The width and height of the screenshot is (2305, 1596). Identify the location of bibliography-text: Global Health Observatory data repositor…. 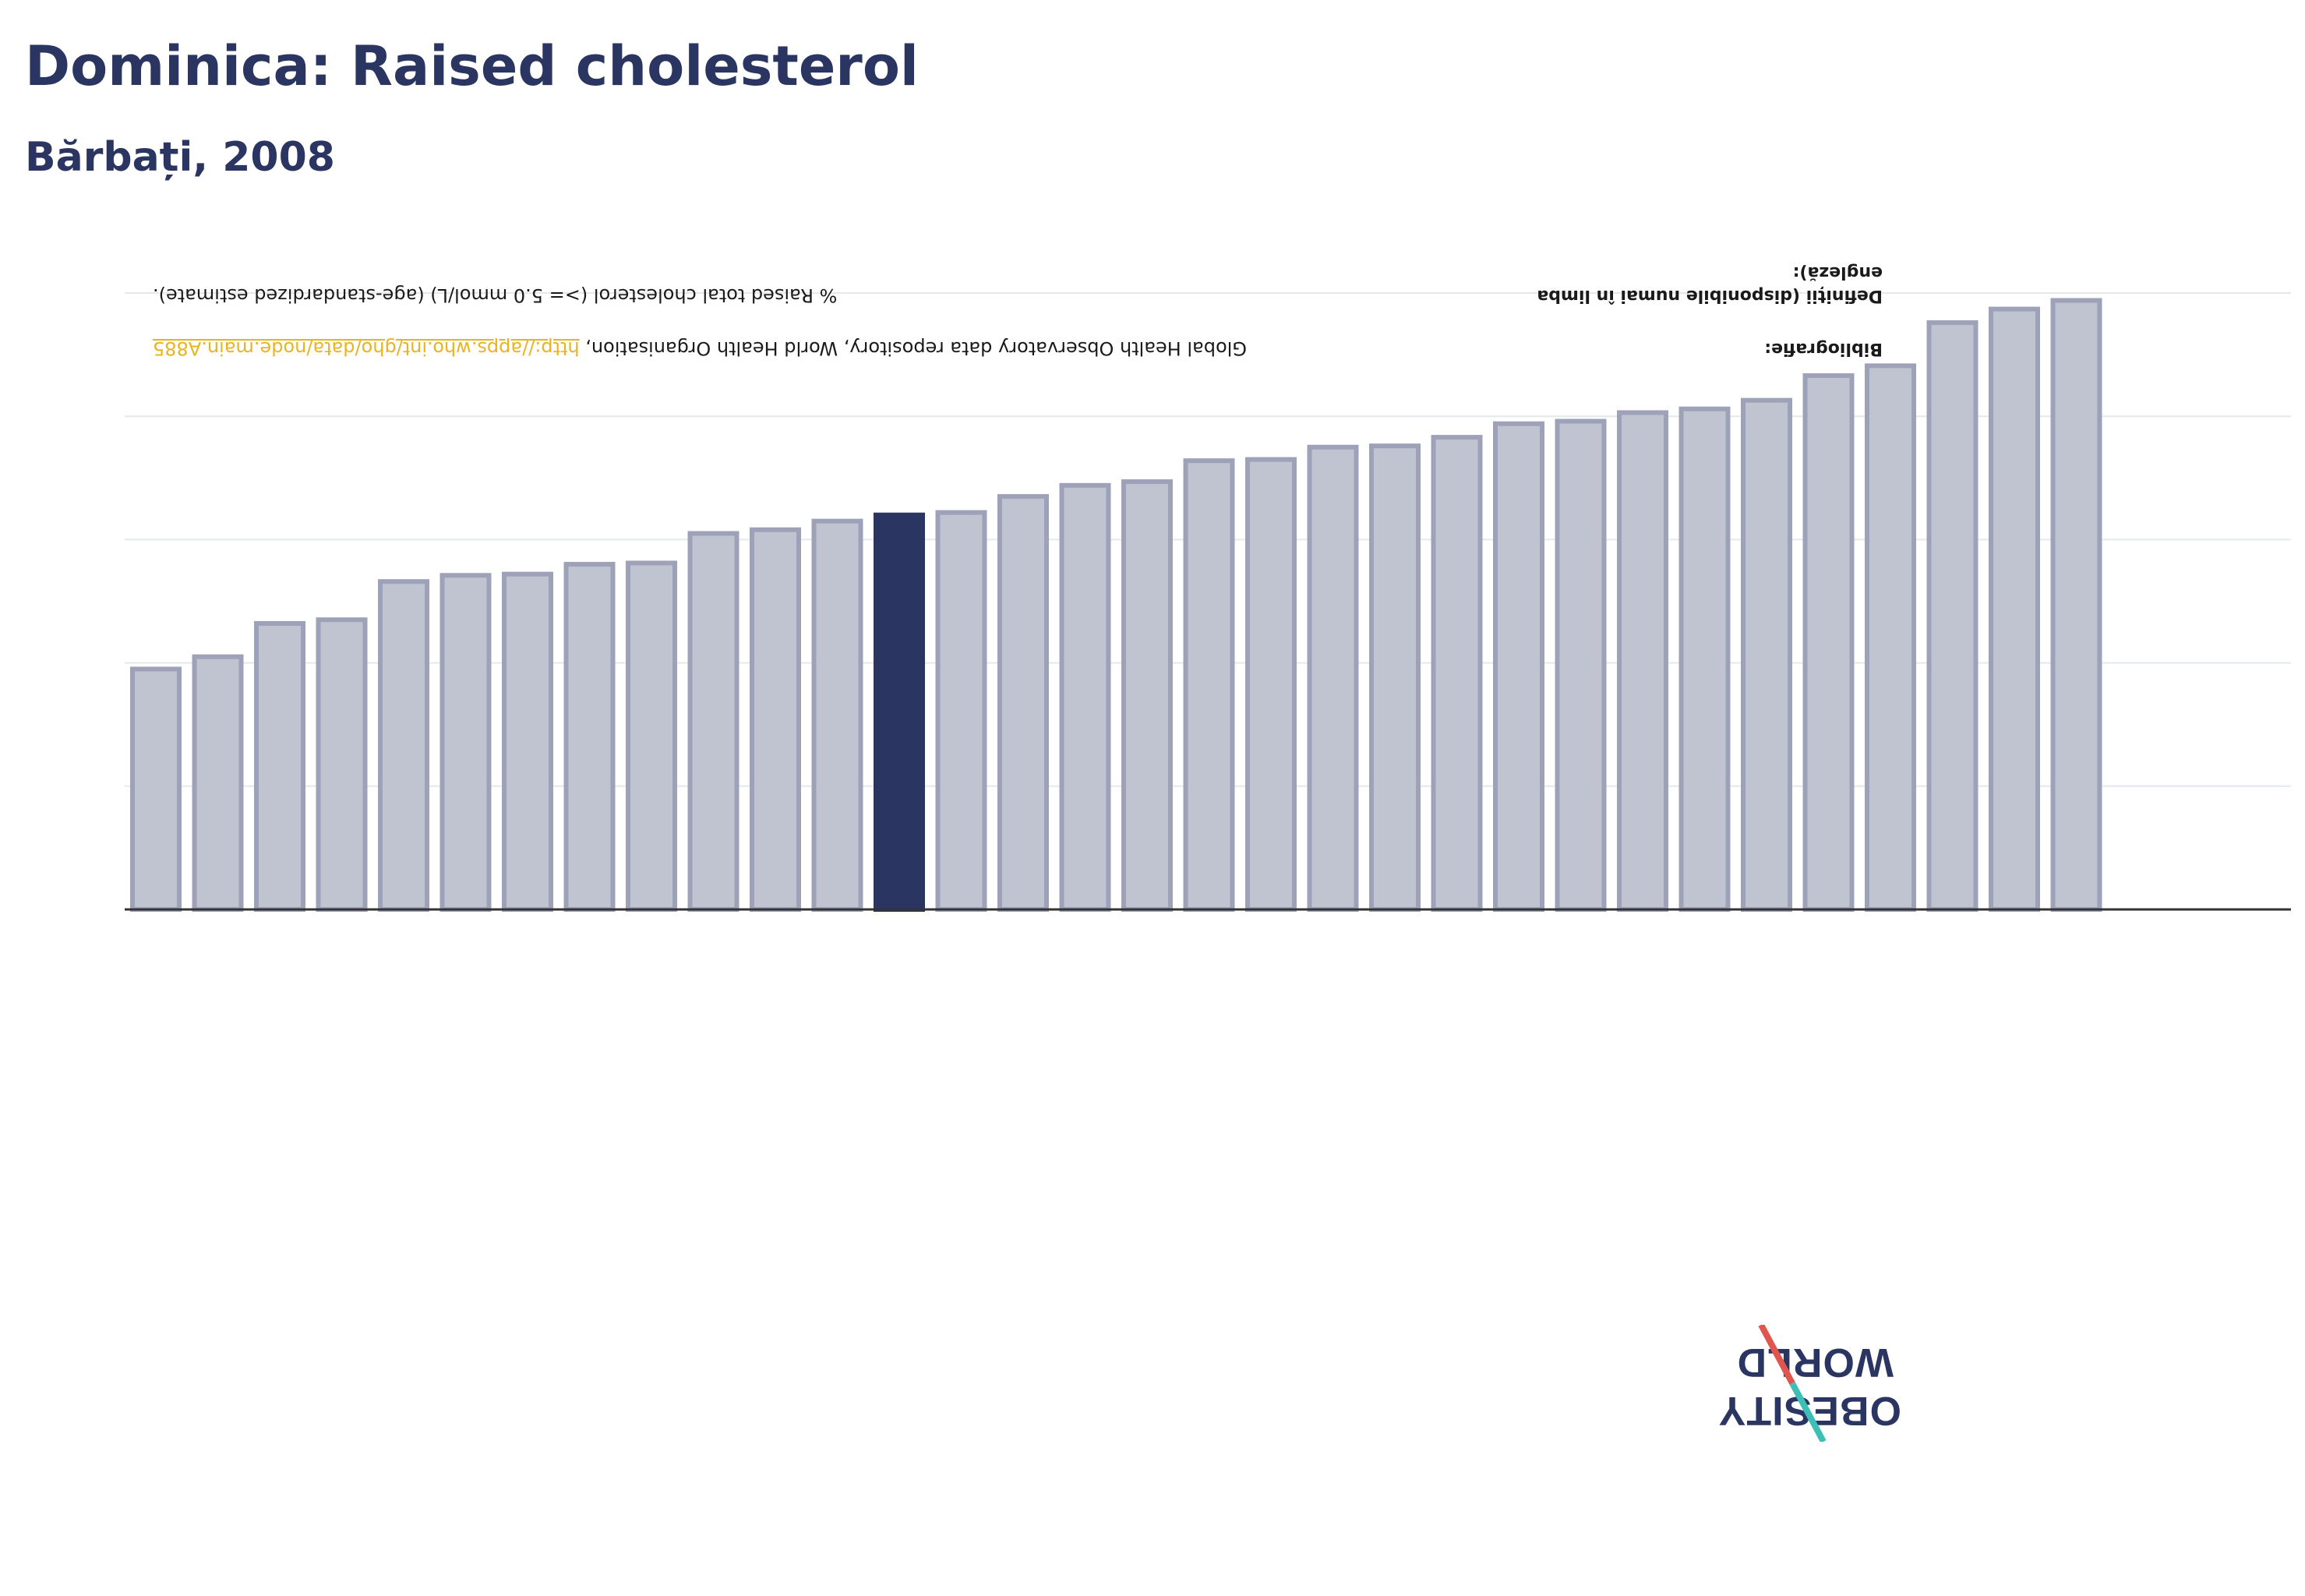
(913, 348).